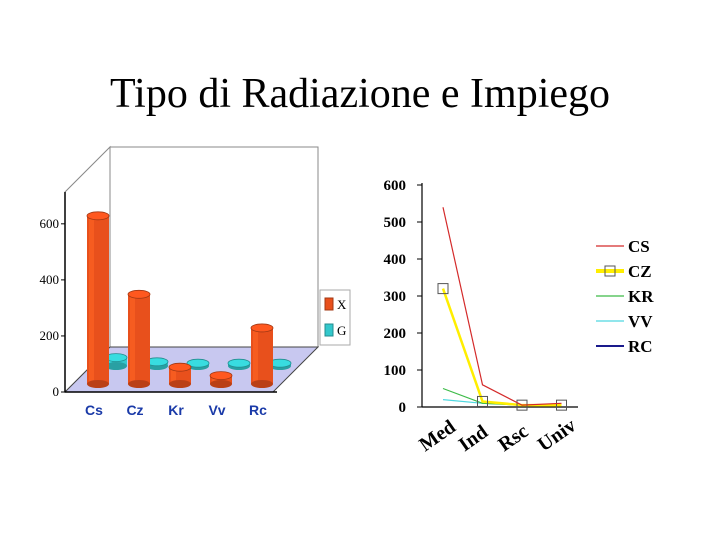  What do you see at coordinates (176, 410) in the screenshot?
I see `x-tick-label: Kr` at bounding box center [176, 410].